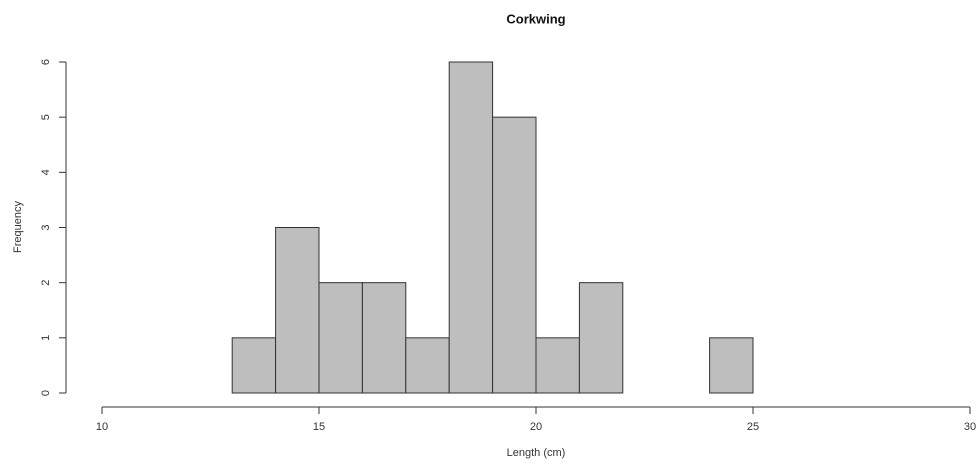 The width and height of the screenshot is (976, 464). I want to click on y-tick-label: 5, so click(46, 117).